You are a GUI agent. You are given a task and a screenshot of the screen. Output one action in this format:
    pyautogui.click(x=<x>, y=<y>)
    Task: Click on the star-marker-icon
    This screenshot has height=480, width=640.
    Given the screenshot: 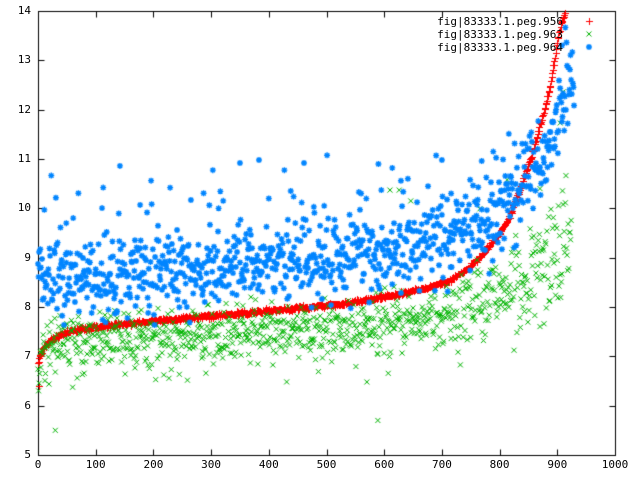 What is the action you would take?
    pyautogui.click(x=589, y=47)
    